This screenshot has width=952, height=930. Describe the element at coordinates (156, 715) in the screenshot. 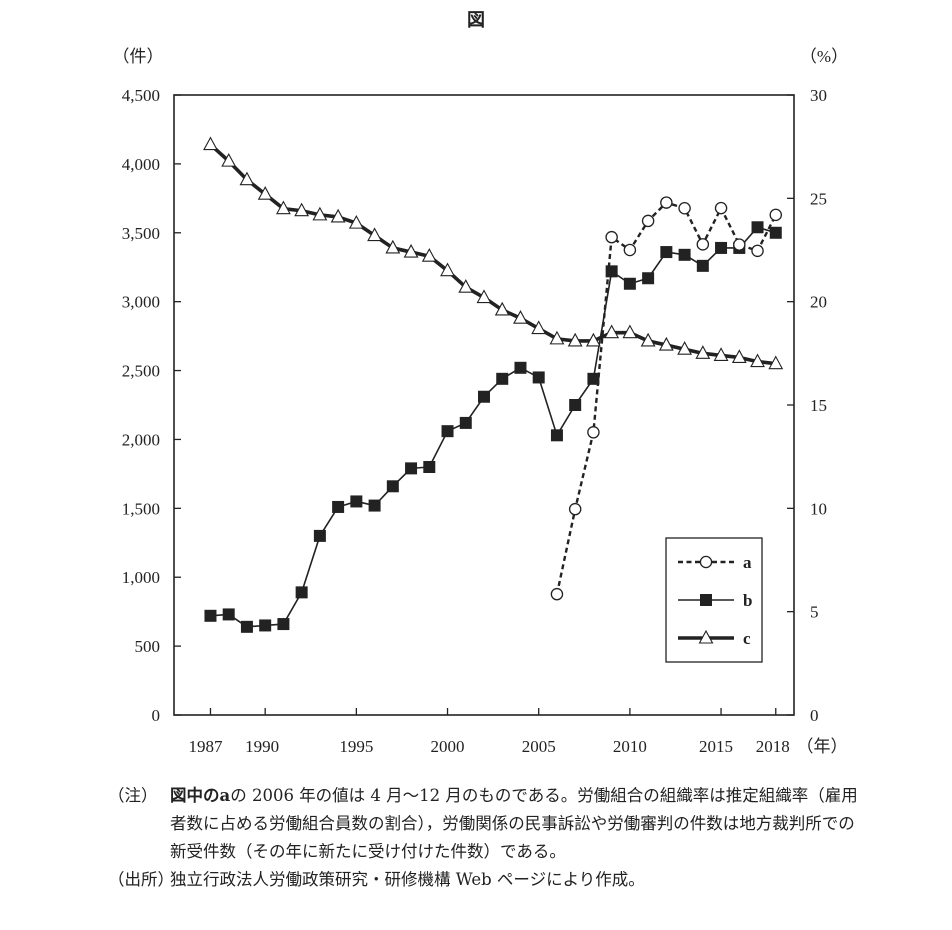

I see `left-tick-label: 0` at that location.